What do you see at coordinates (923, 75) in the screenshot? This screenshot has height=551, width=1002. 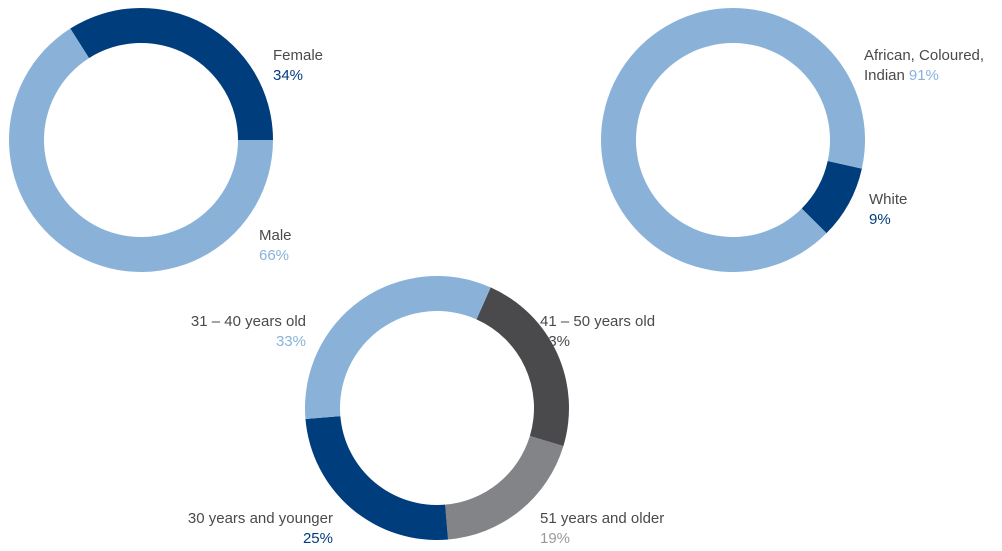 I see `label-african-coloured-indian-value: 91%` at bounding box center [923, 75].